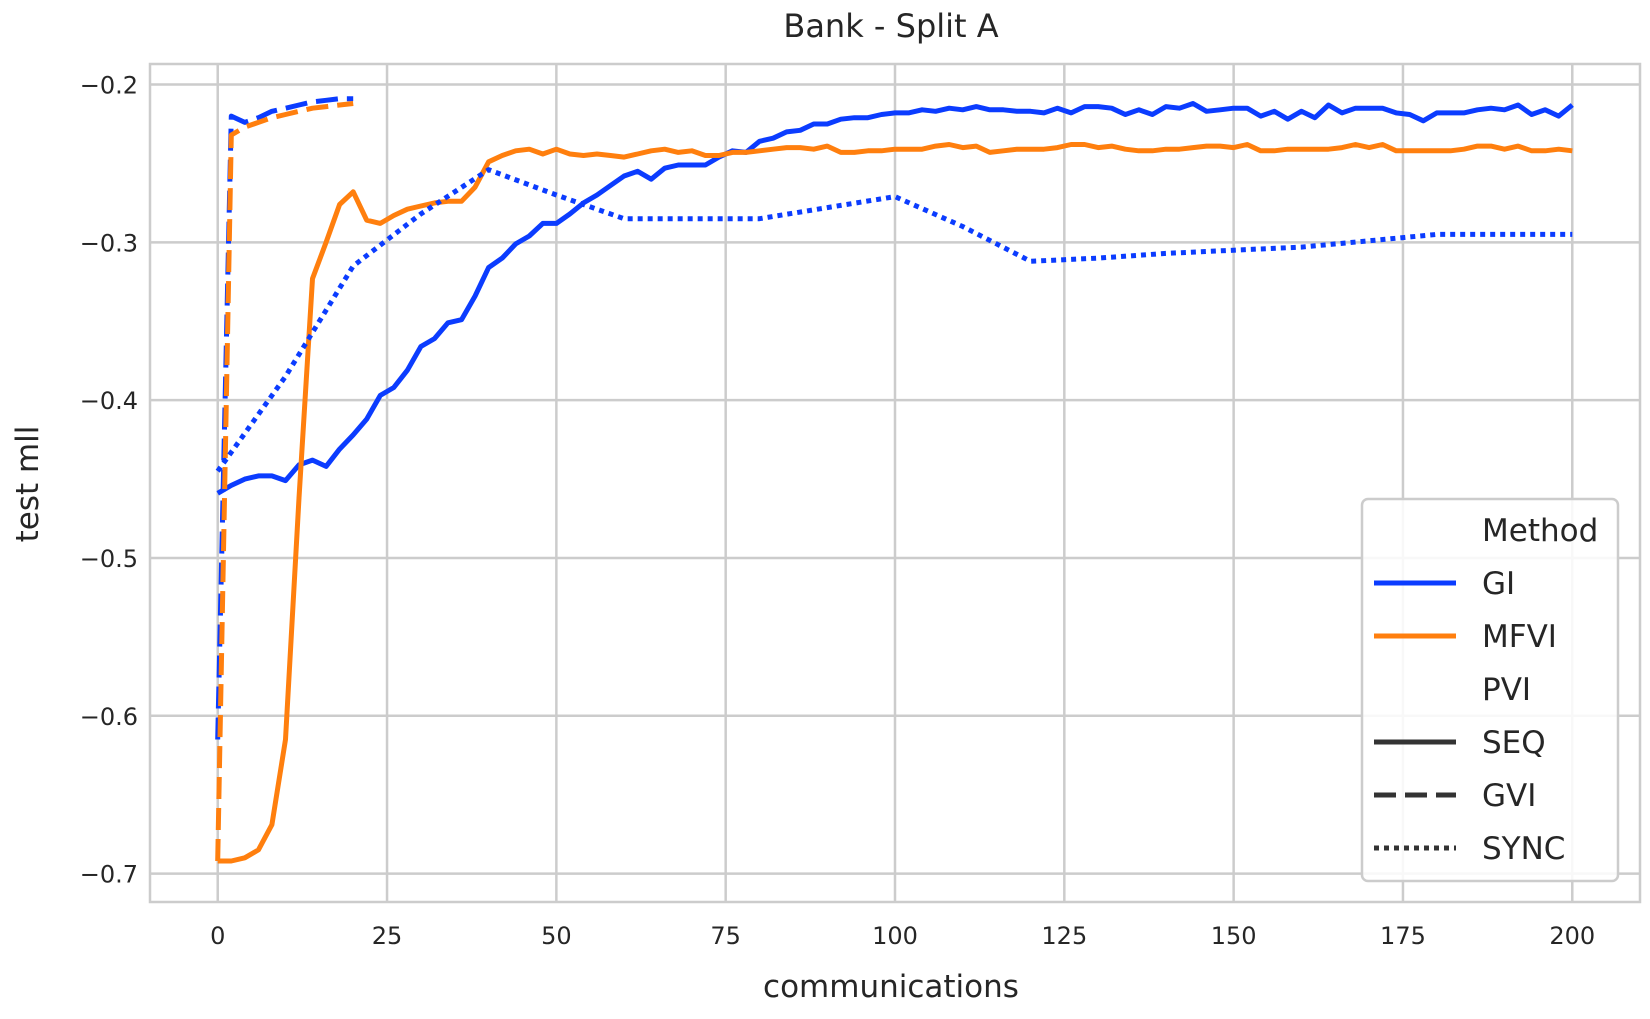  What do you see at coordinates (1498, 584) in the screenshot?
I see `legend-label-gi: GI` at bounding box center [1498, 584].